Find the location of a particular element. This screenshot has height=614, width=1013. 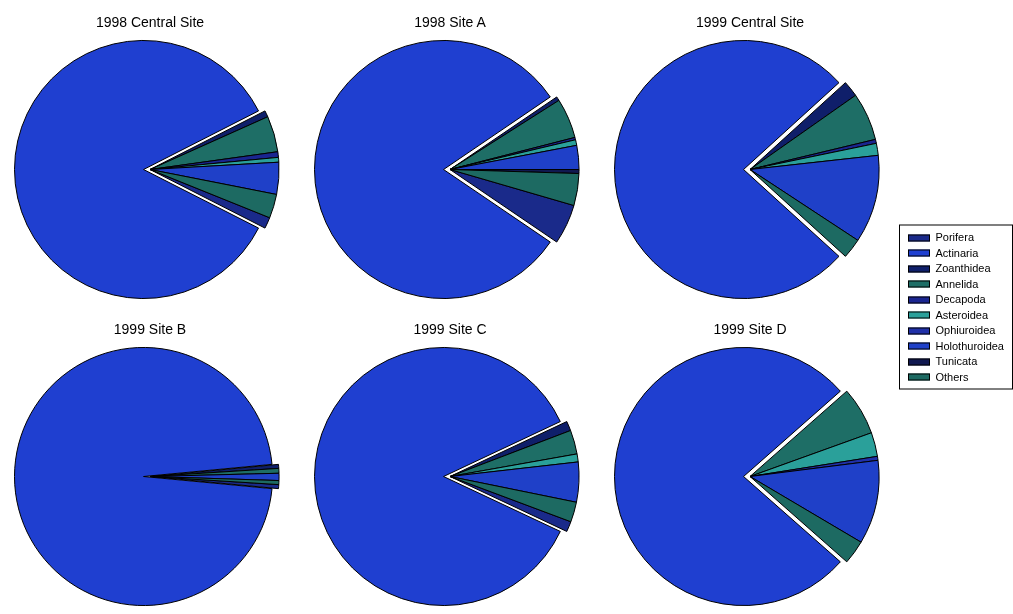

chart-title: 1998 Site A is located at coordinates (450, 21).